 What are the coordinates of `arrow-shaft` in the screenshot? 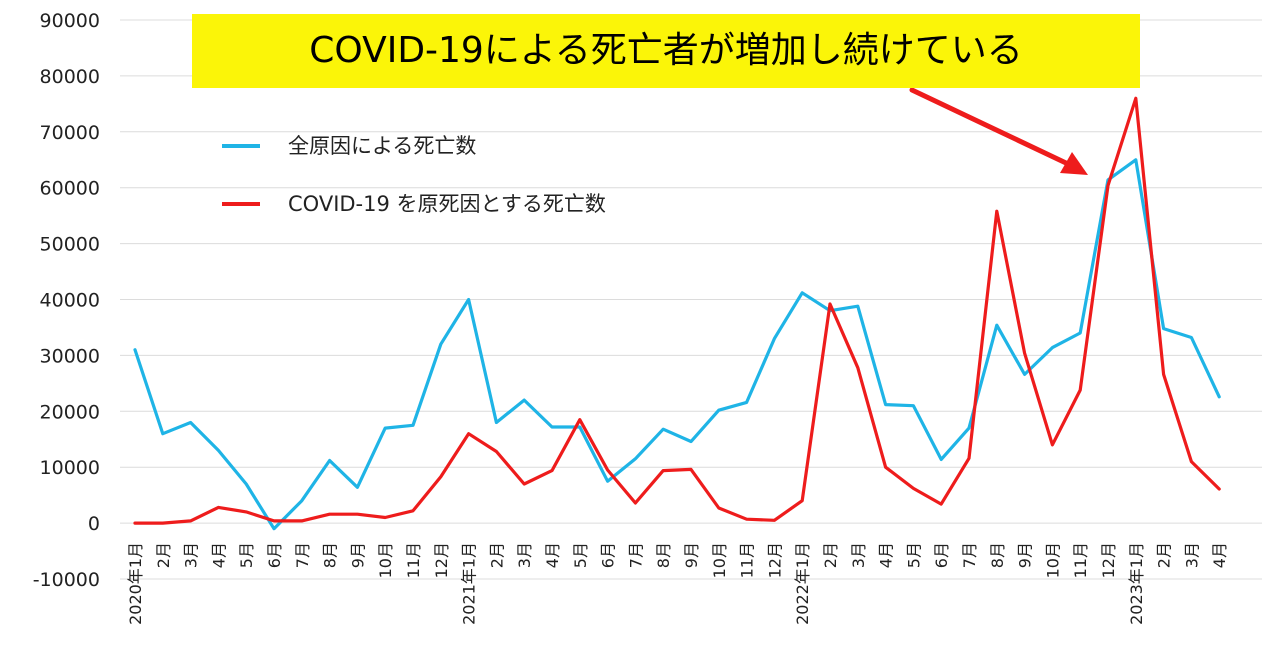 It's located at (989, 126).